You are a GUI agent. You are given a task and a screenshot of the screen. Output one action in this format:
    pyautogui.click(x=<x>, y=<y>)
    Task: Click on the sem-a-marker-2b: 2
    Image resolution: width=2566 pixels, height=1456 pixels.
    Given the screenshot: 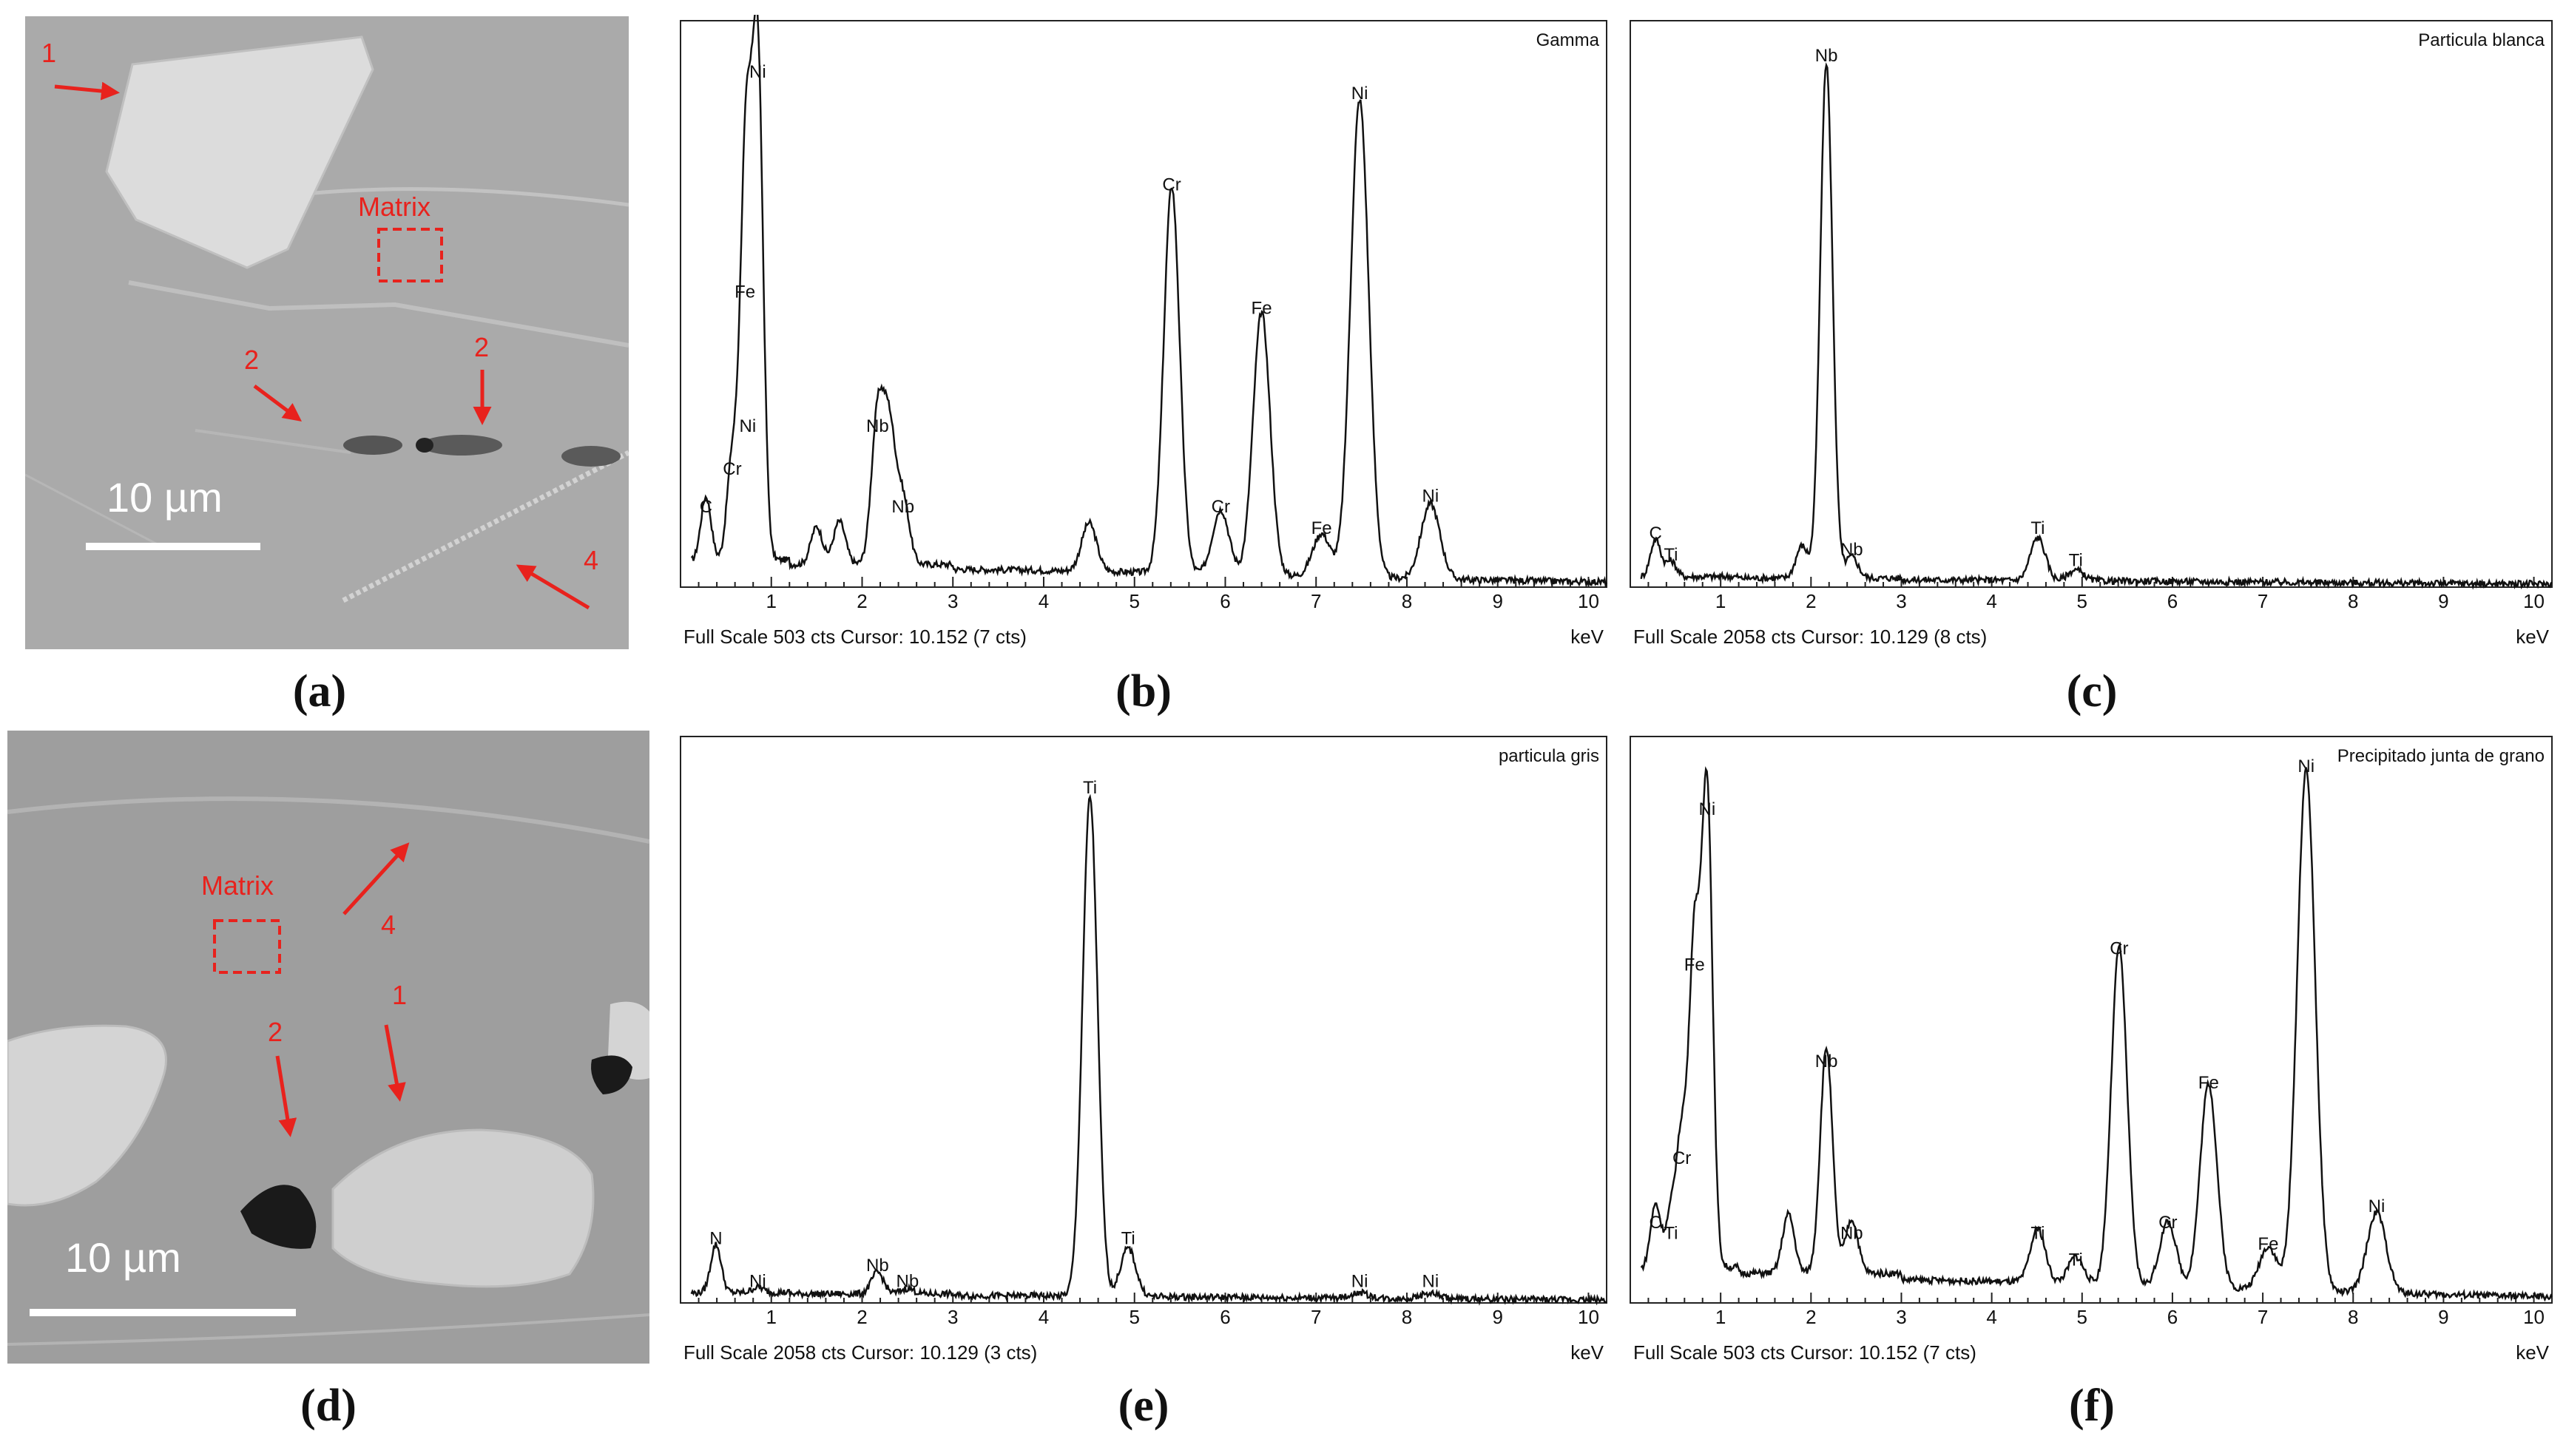 What is the action you would take?
    pyautogui.click(x=482, y=347)
    